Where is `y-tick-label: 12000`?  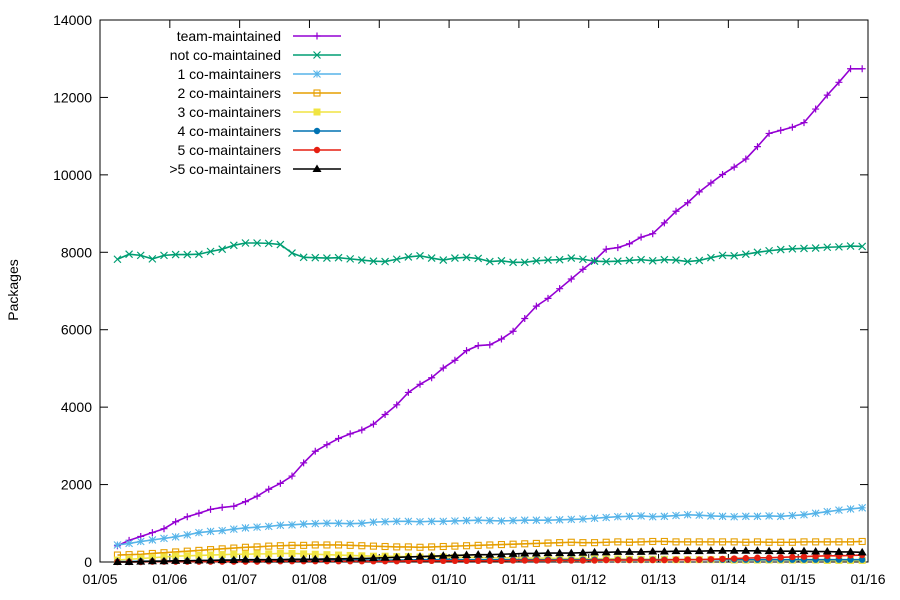 y-tick-label: 12000 is located at coordinates (72, 97).